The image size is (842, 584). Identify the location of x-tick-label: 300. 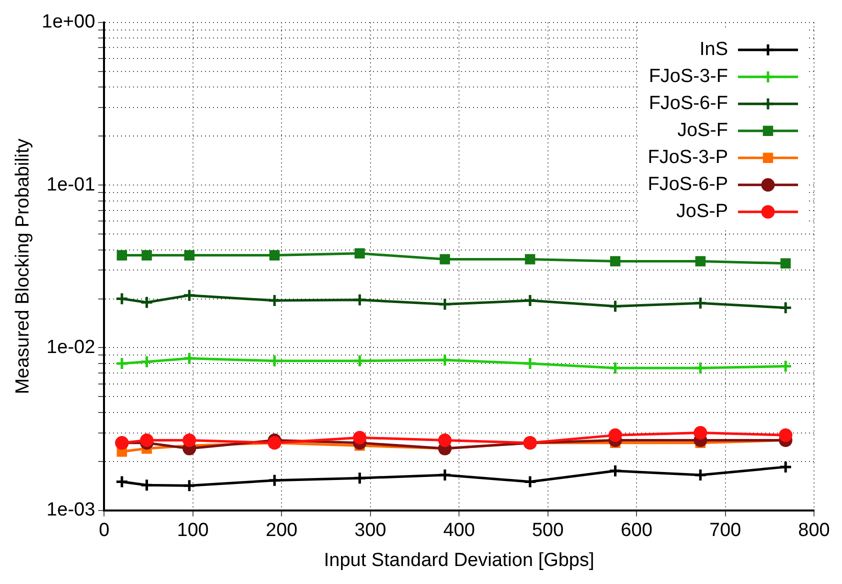
(370, 531).